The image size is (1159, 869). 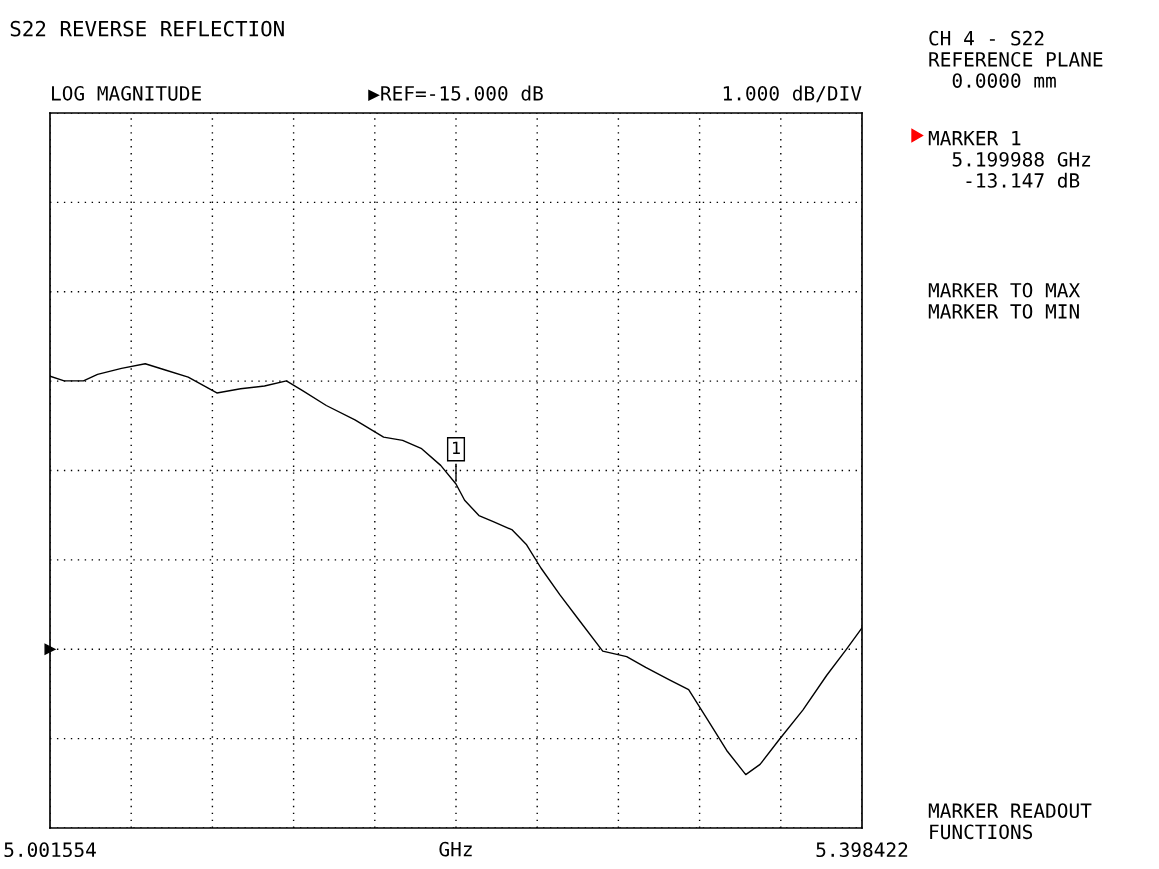 I want to click on x-tick-label: 5.398422, so click(x=862, y=850).